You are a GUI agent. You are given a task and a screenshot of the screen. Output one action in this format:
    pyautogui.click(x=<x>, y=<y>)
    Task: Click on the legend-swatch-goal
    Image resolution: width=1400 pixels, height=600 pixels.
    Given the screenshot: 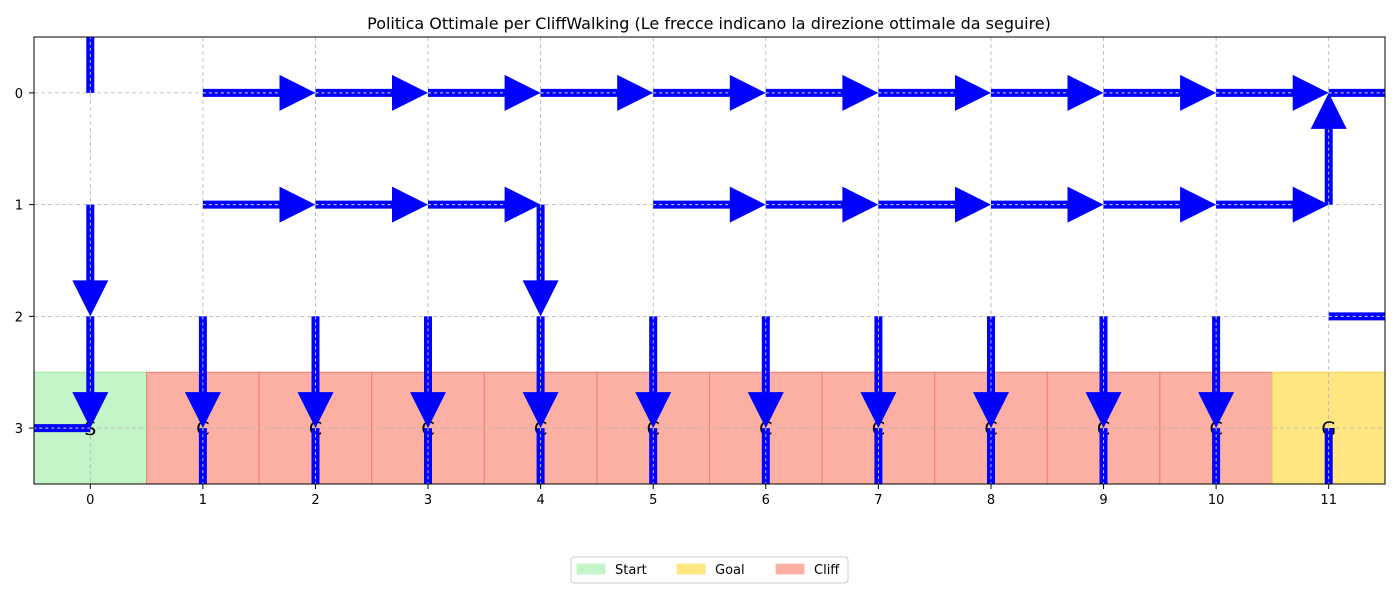 What is the action you would take?
    pyautogui.click(x=691, y=569)
    